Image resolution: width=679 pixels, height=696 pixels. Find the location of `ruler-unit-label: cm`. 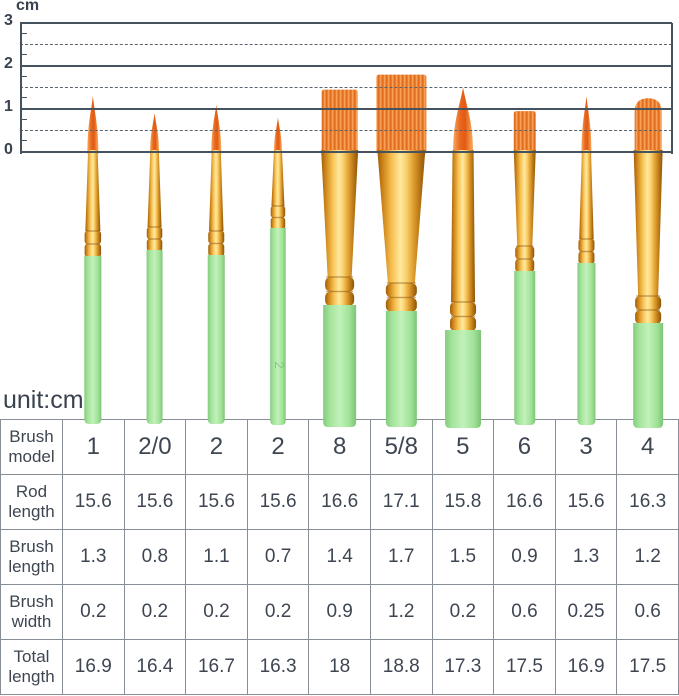

ruler-unit-label: cm is located at coordinates (28, 7).